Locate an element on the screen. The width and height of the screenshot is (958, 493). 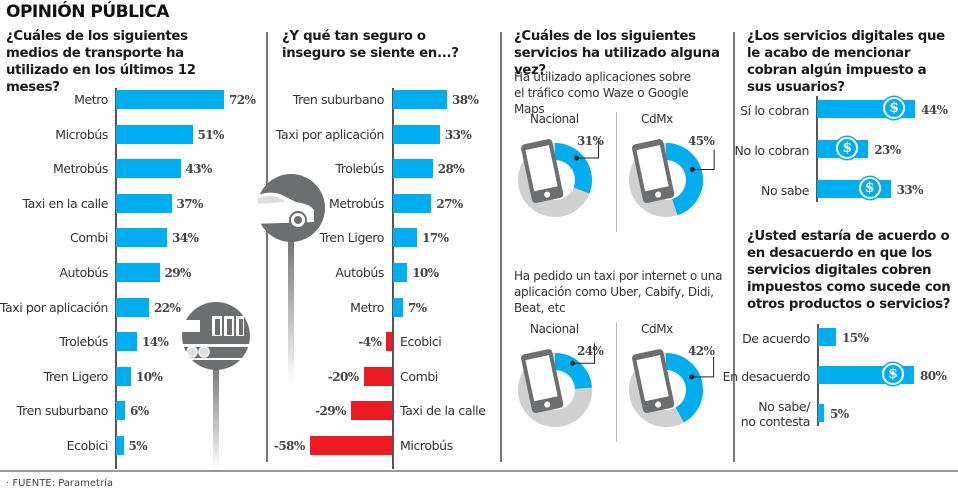
category-label: Tren suburbano is located at coordinates (62, 411).